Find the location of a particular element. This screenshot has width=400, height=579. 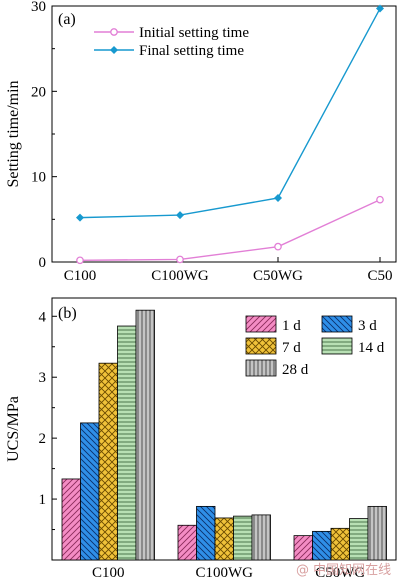

legend-label-1: Initial setting time is located at coordinates (194, 33).